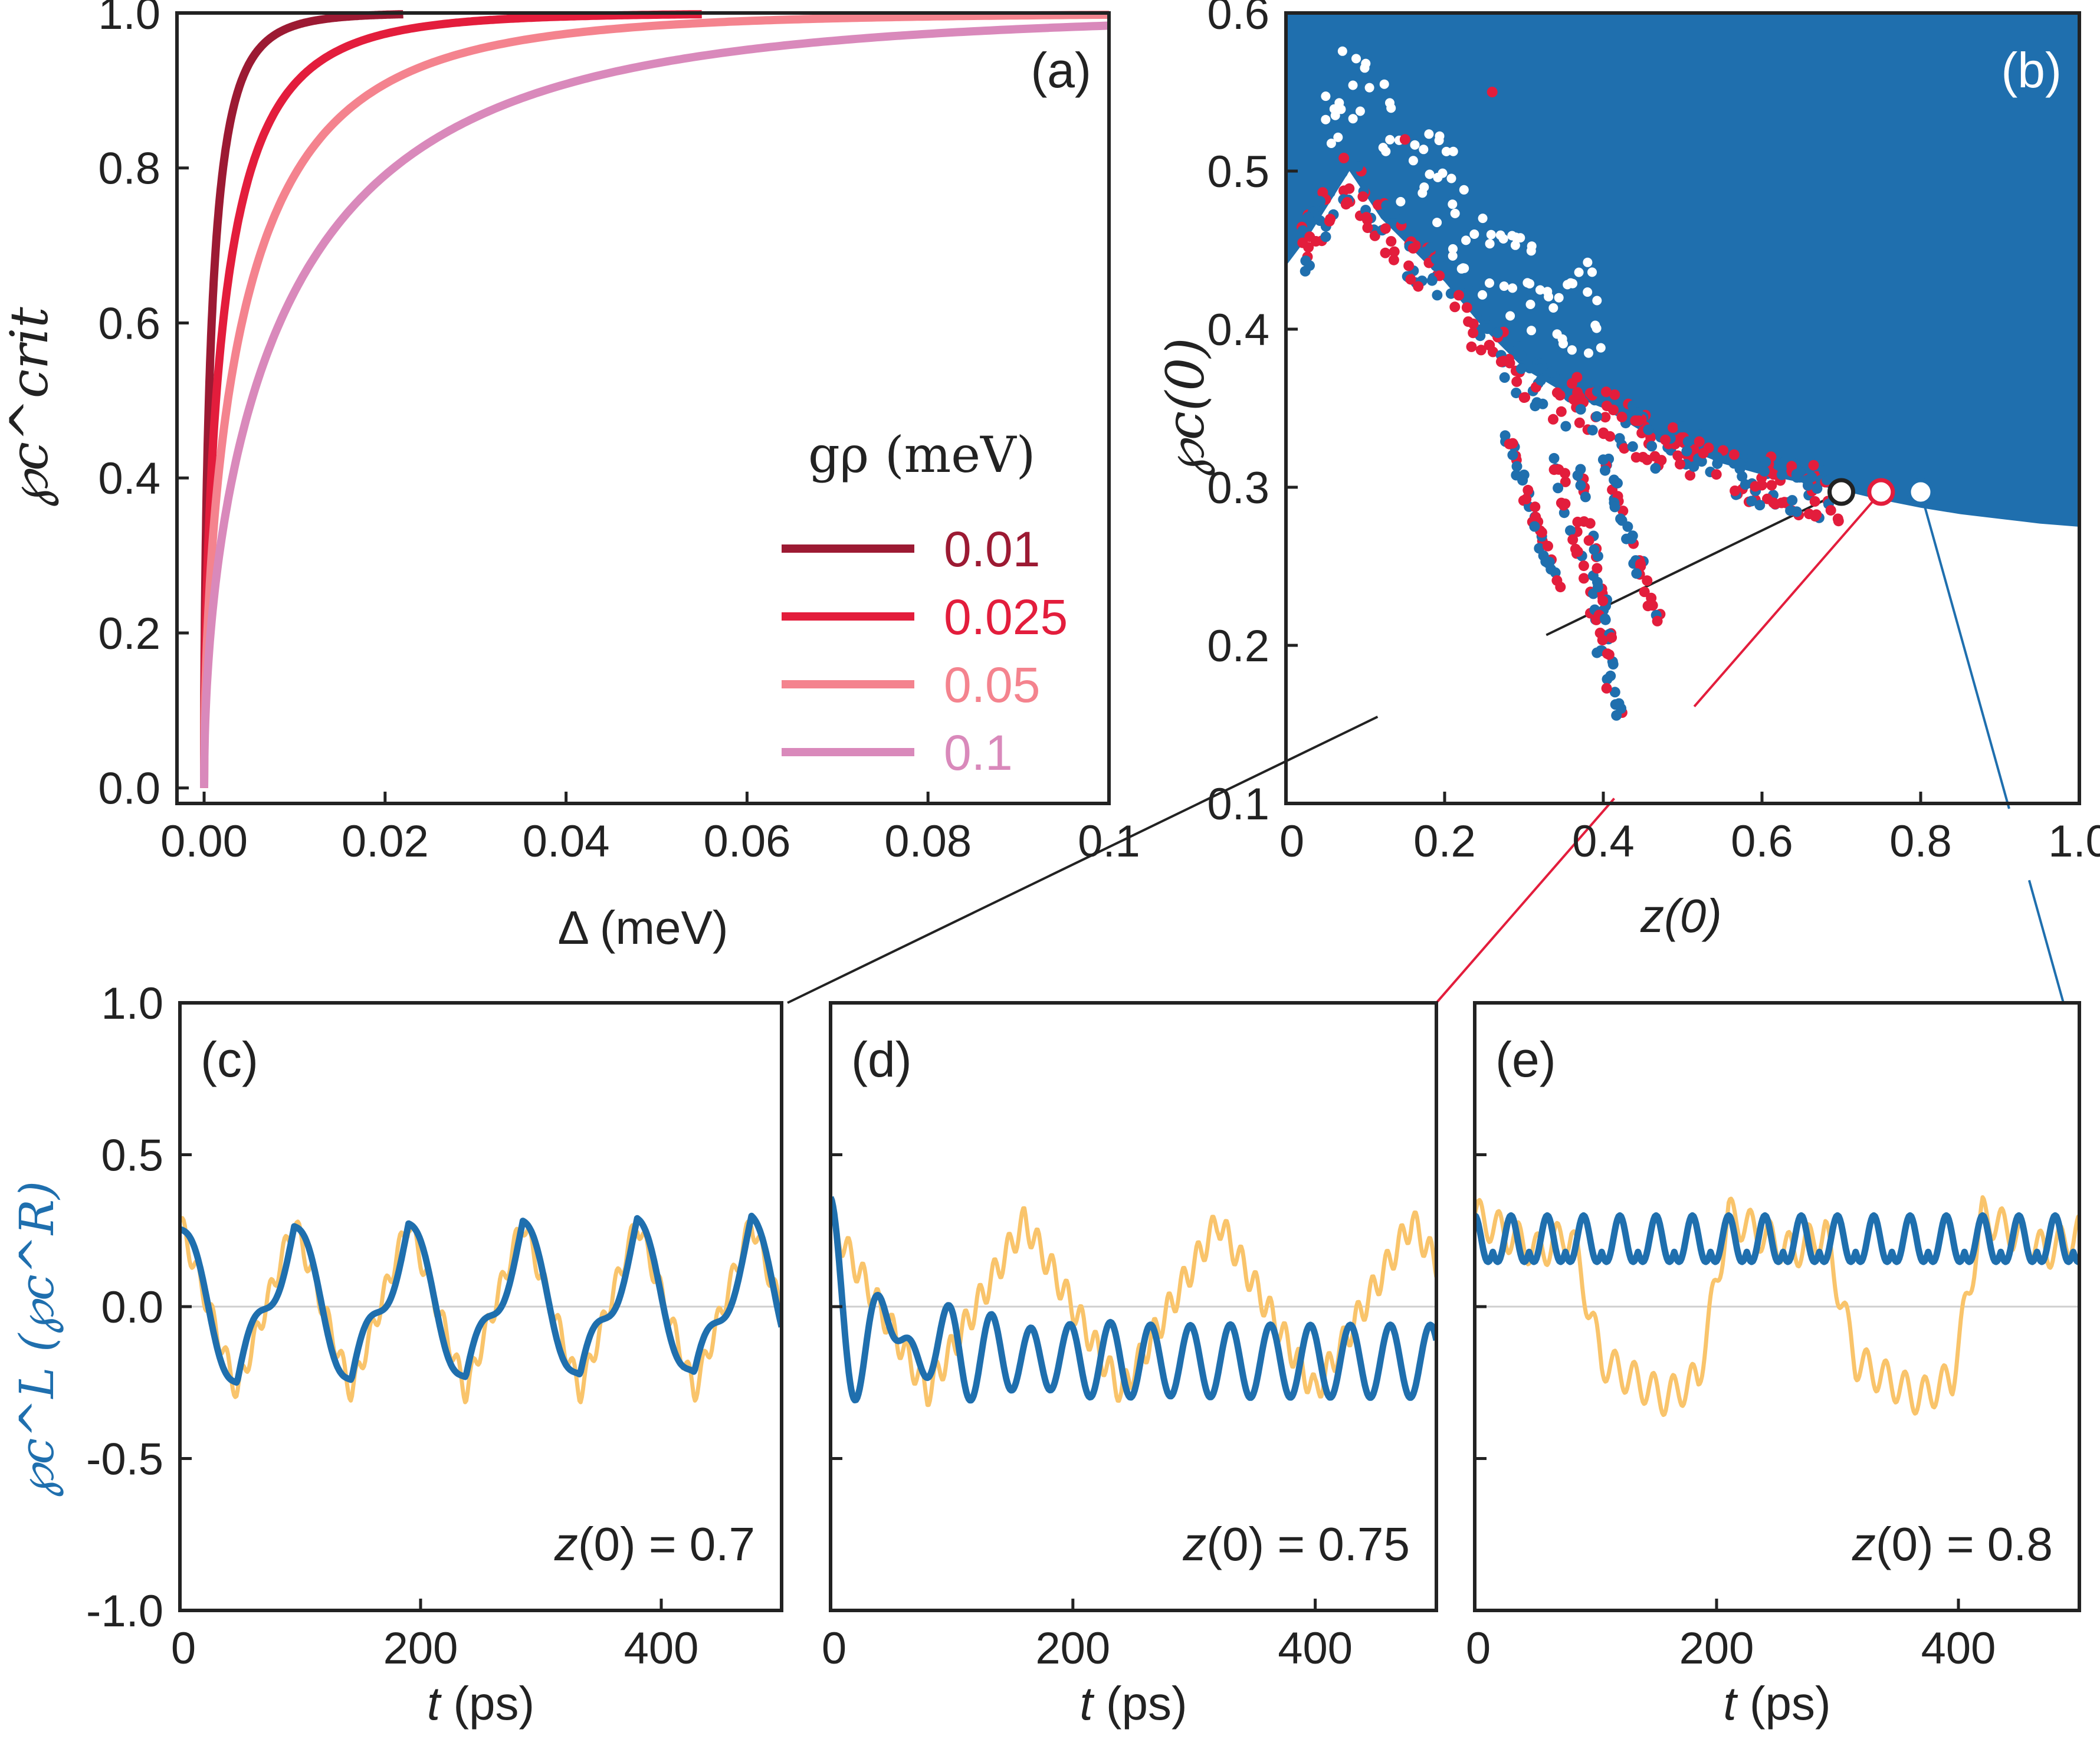 This screenshot has height=1752, width=2100. What do you see at coordinates (1296, 1544) in the screenshot?
I see `panelD-annotation: z(0) = 0.75` at bounding box center [1296, 1544].